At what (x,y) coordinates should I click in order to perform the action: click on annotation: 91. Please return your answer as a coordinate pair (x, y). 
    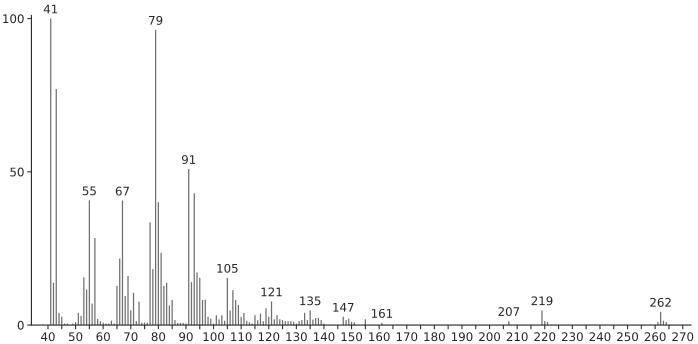
    Looking at the image, I should click on (189, 159).